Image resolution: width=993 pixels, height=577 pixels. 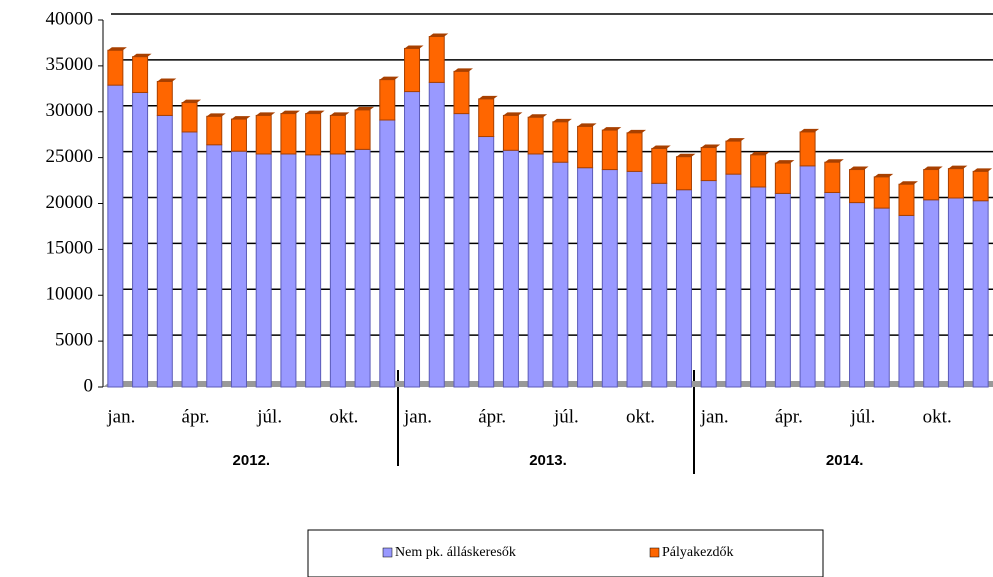 I want to click on y-tick-label: 0, so click(x=89, y=385).